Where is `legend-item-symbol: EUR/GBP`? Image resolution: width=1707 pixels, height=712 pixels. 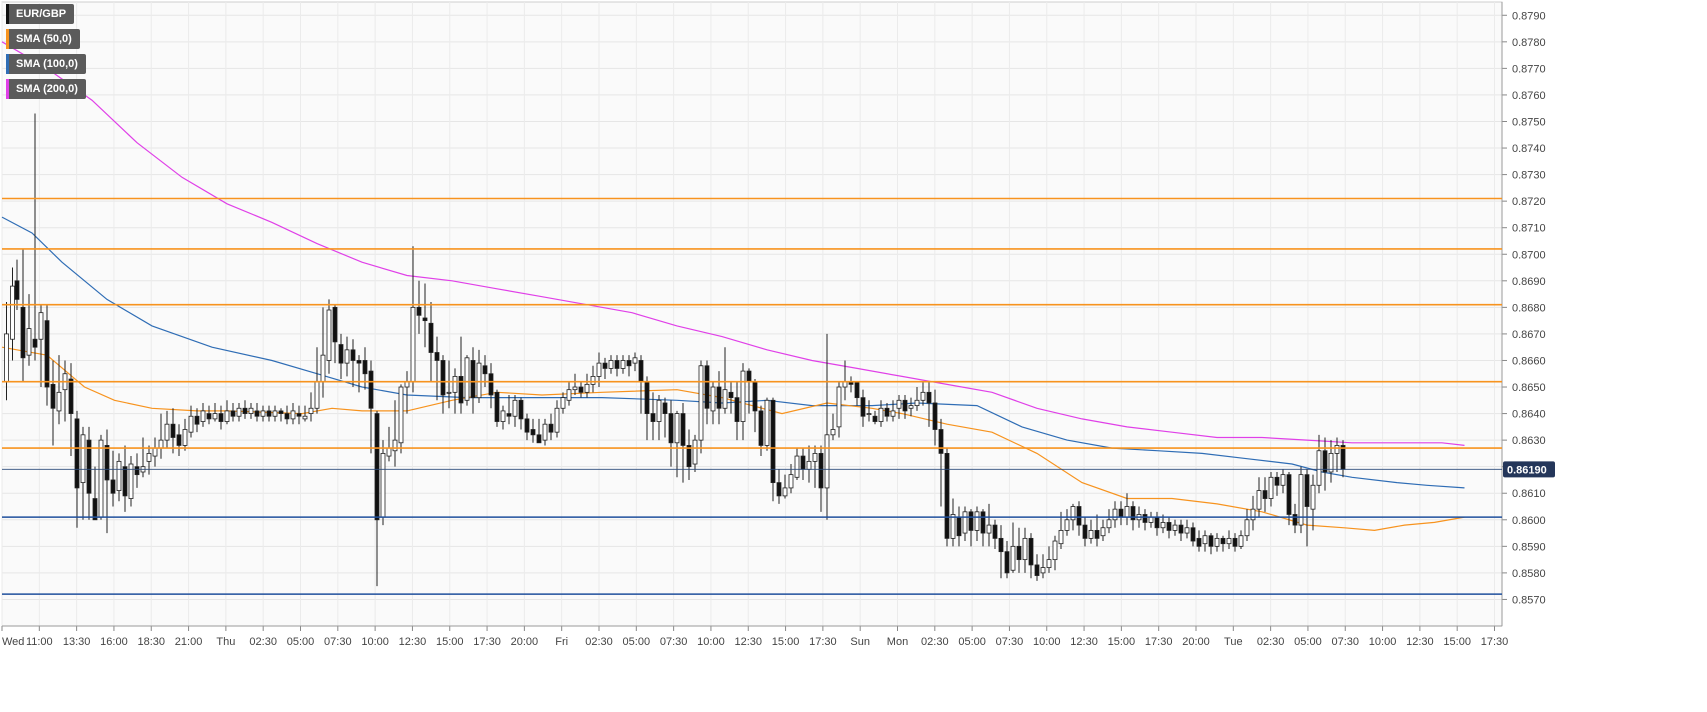 legend-item-symbol: EUR/GBP is located at coordinates (40, 14).